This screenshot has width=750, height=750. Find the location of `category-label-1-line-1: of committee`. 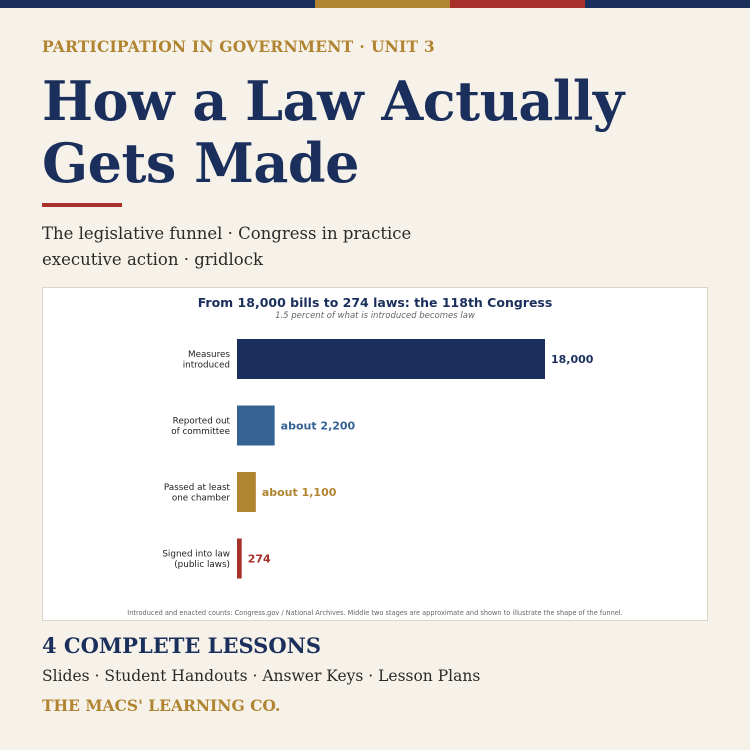

category-label-1-line-1: of committee is located at coordinates (200, 432).